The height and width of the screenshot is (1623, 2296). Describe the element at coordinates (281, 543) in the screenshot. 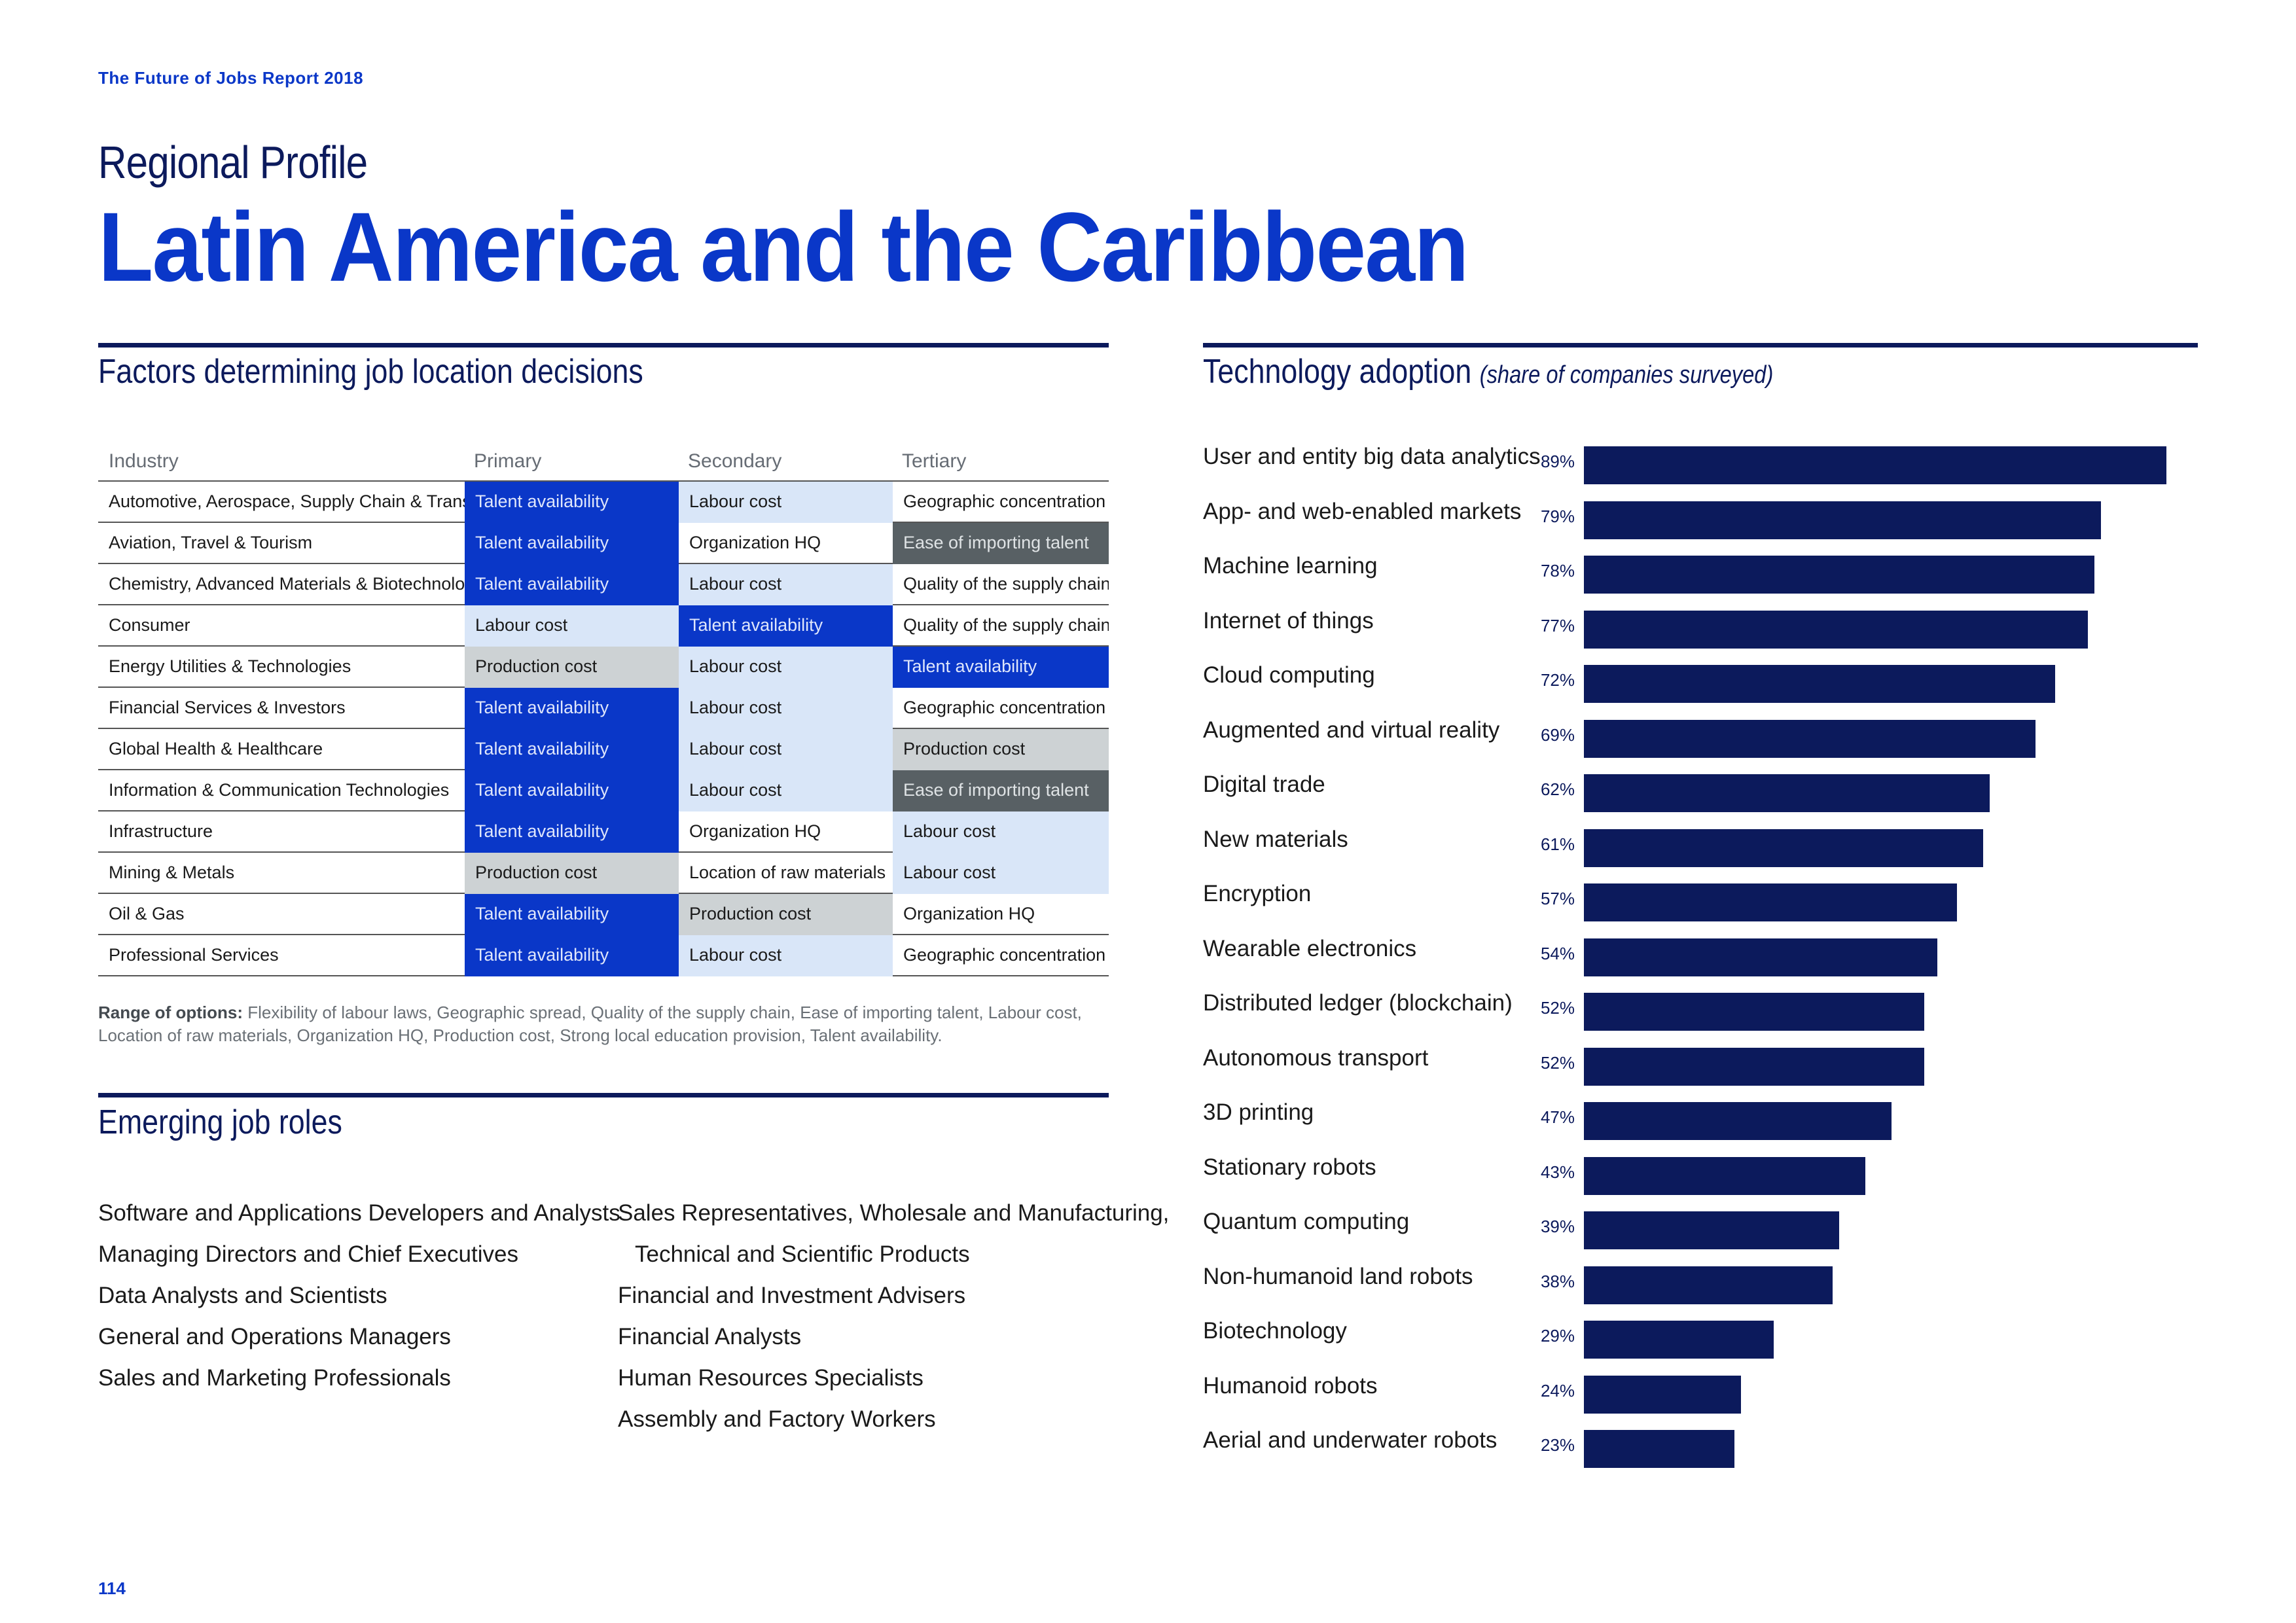

I see `cell-industry: Aviation, Travel & Tourism` at that location.